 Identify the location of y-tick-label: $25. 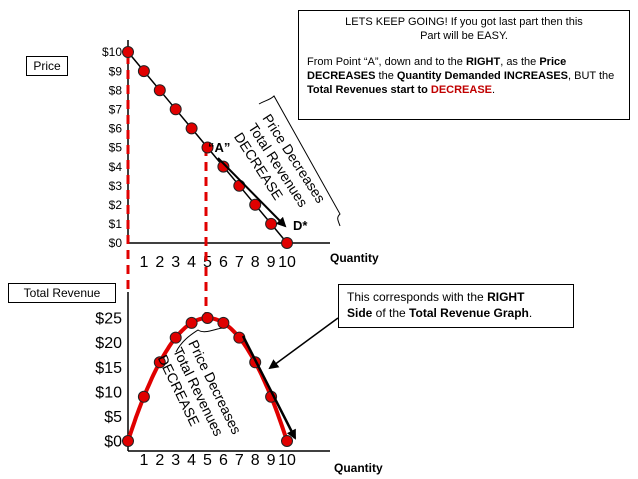
(108, 319).